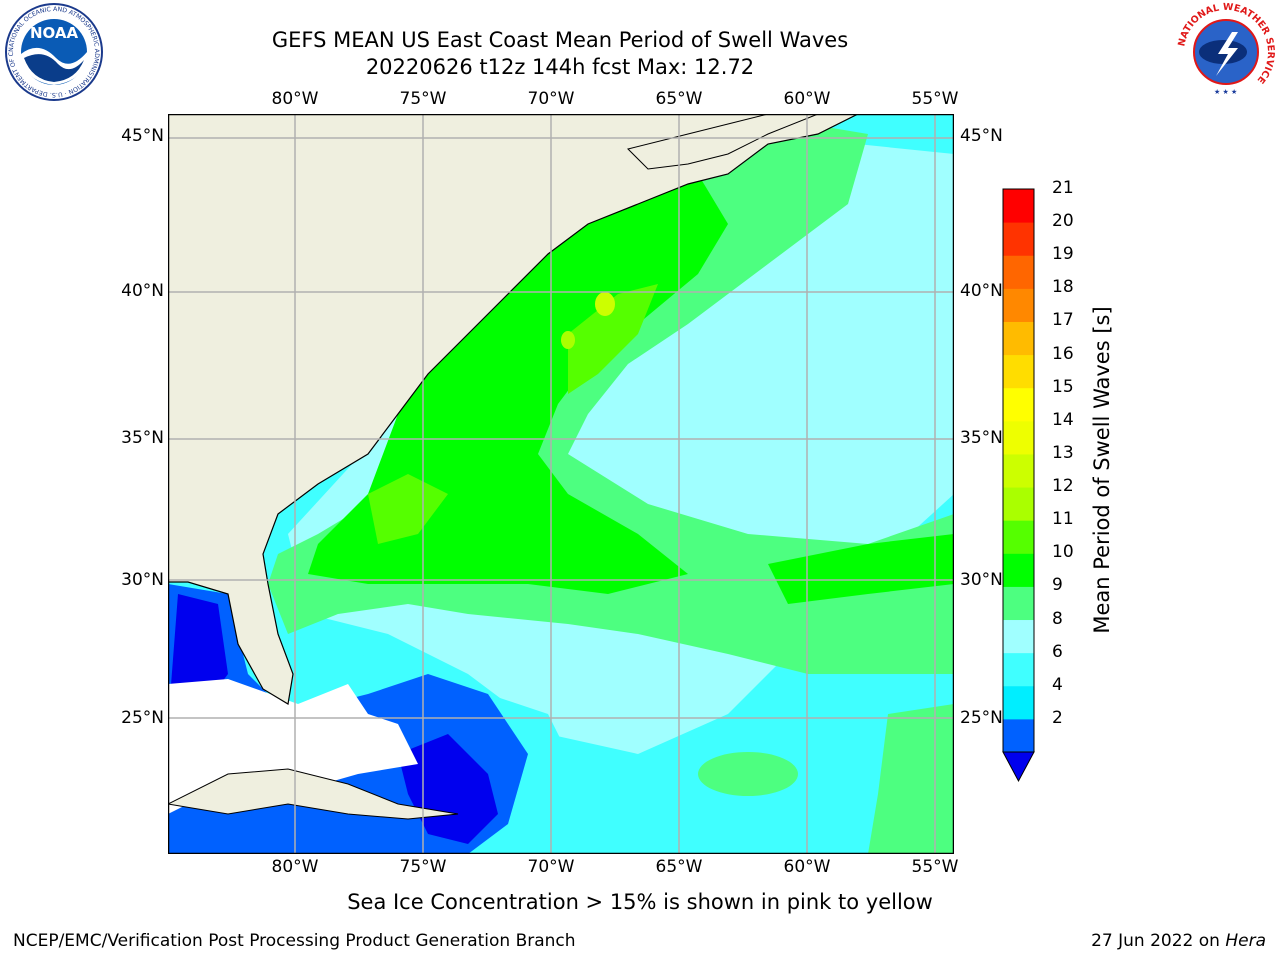  Describe the element at coordinates (54, 33) in the screenshot. I see `svg-text: NOAA` at that location.